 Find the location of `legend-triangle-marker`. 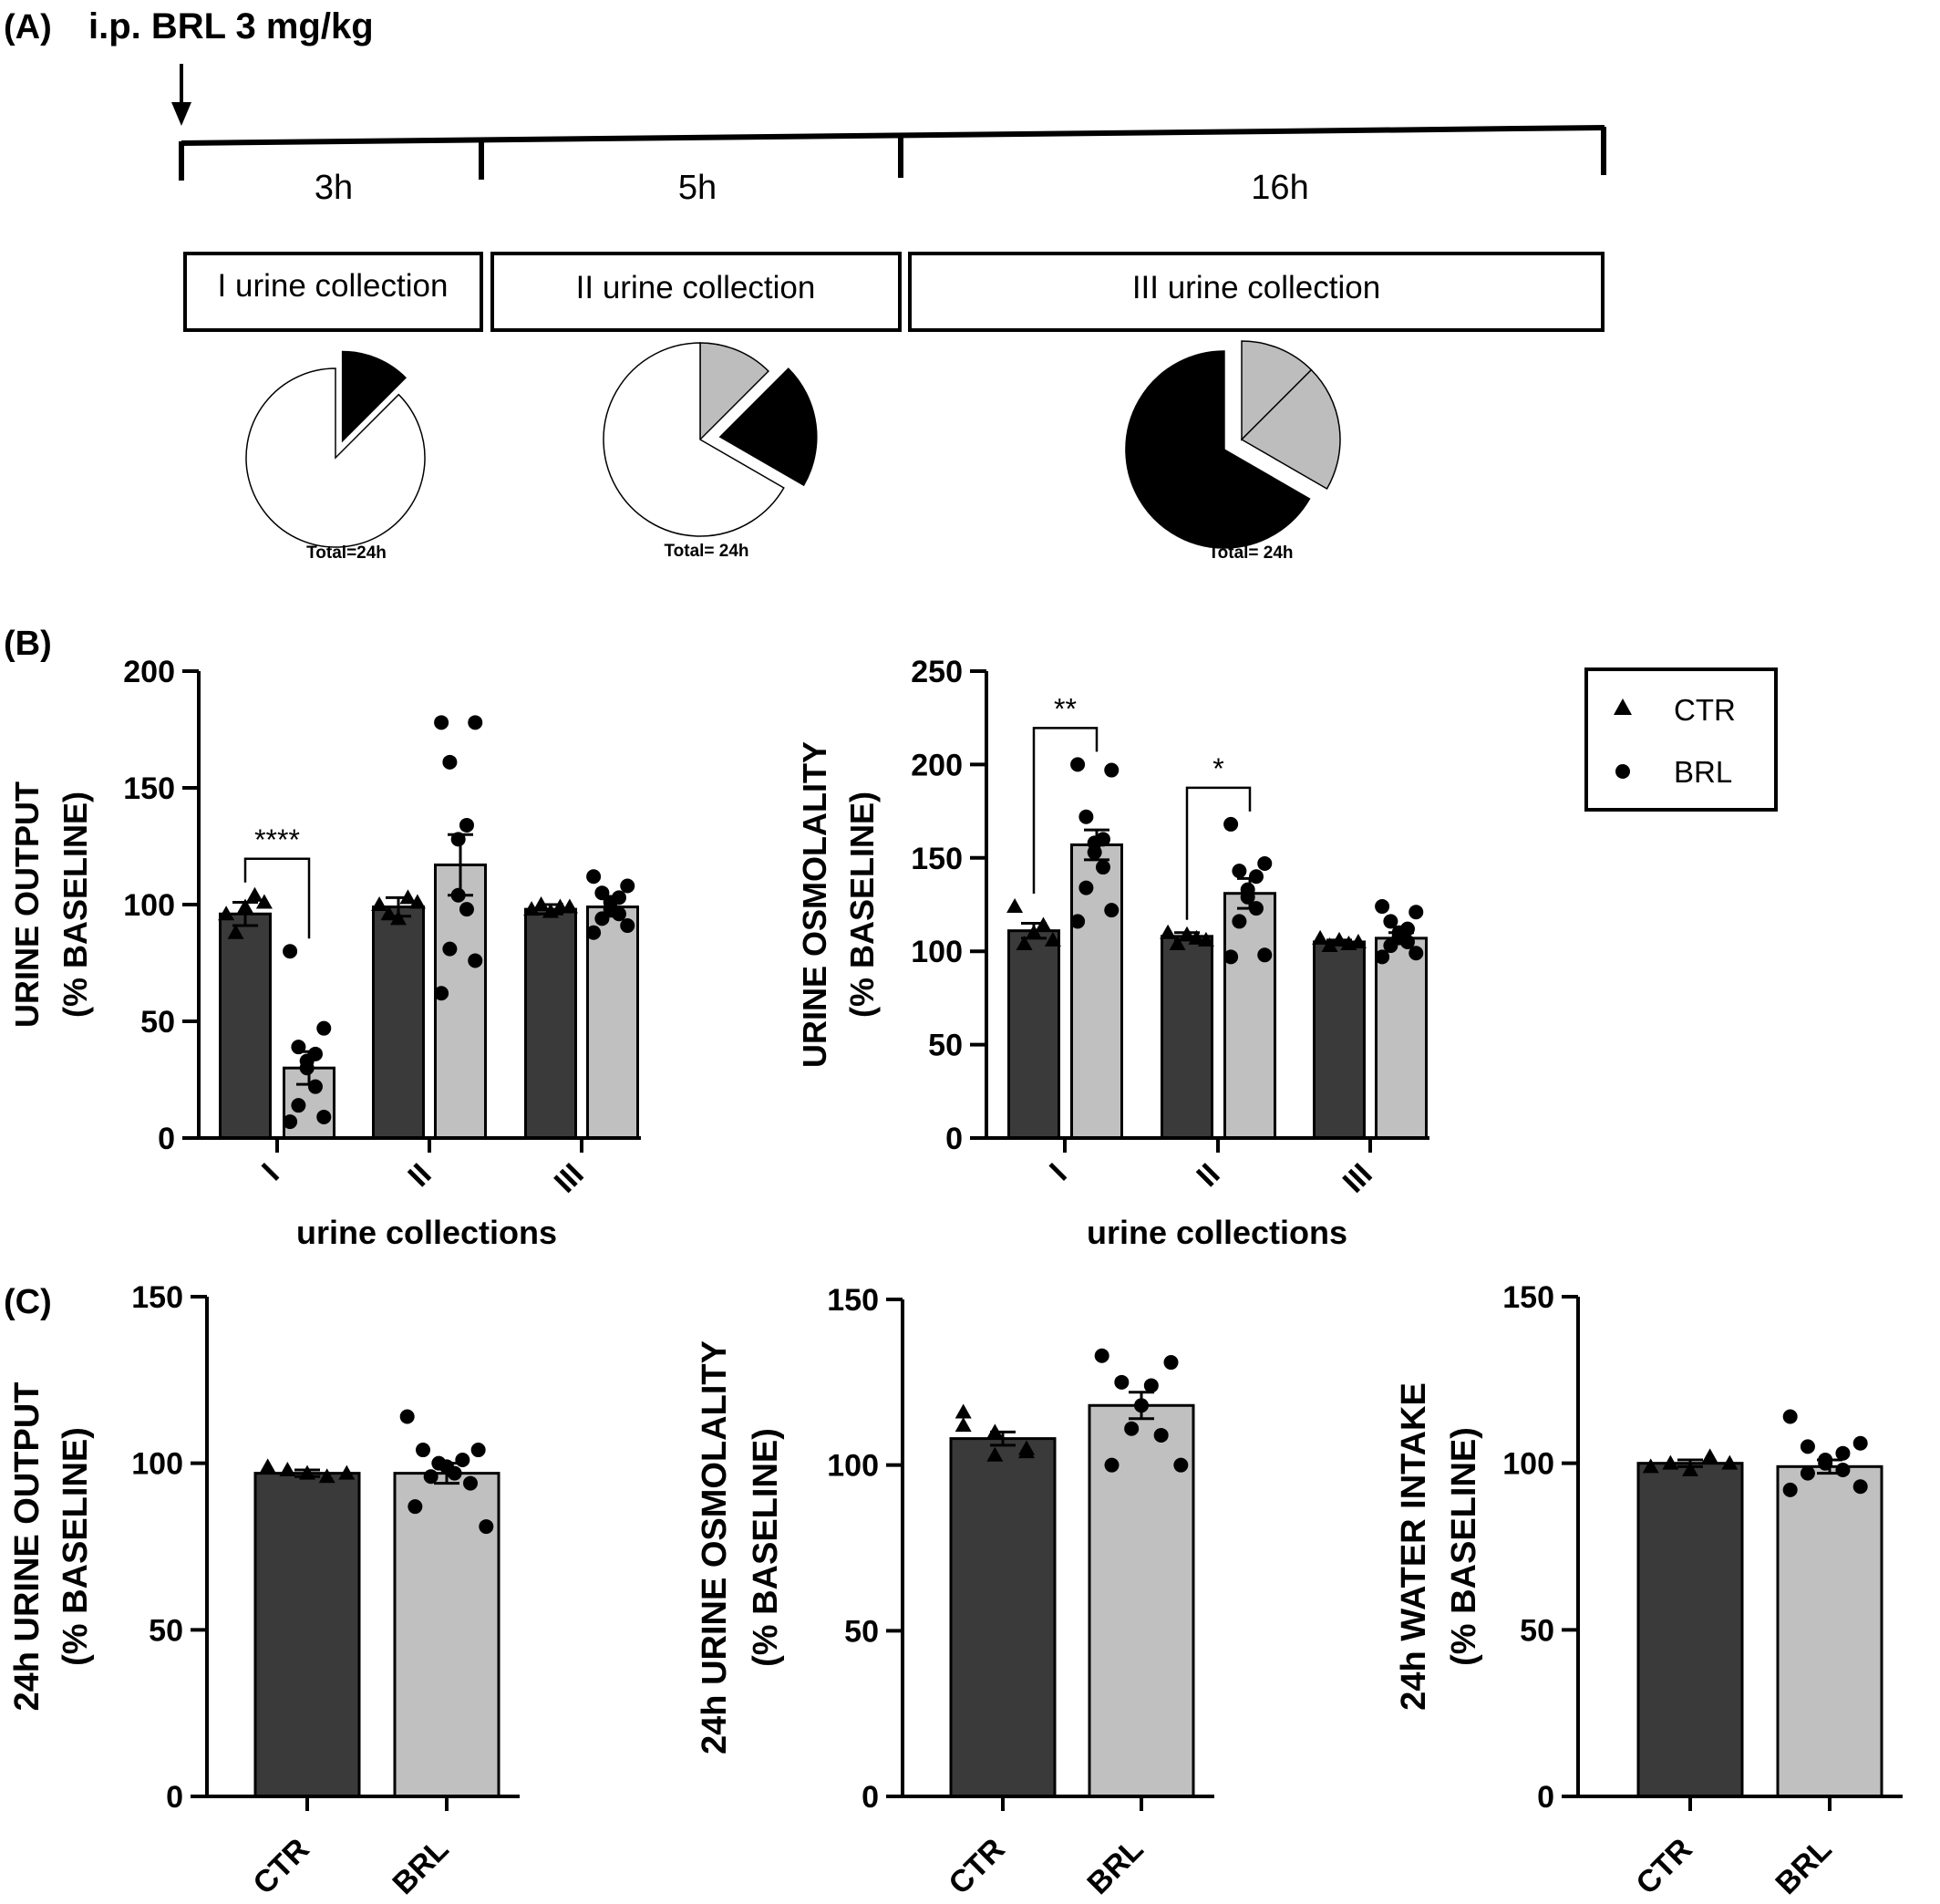

legend-triangle-marker is located at coordinates (1623, 707).